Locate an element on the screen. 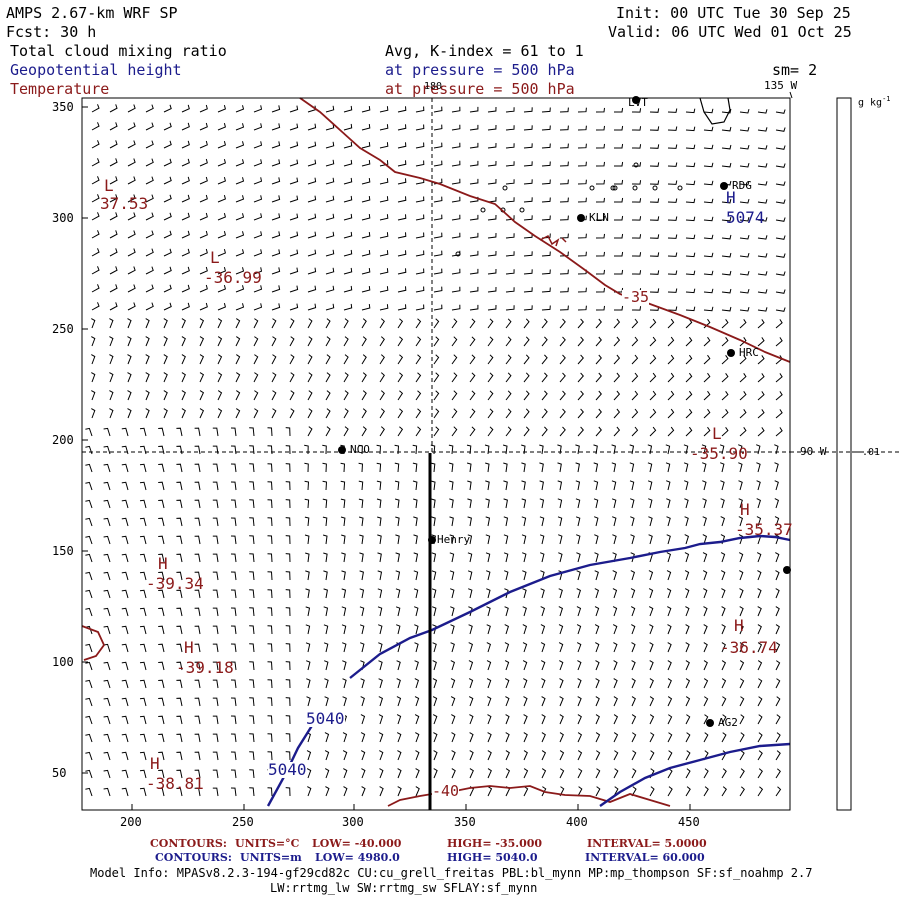 This screenshot has width=900, height=900. y-tick-label: 300 is located at coordinates (63, 218).